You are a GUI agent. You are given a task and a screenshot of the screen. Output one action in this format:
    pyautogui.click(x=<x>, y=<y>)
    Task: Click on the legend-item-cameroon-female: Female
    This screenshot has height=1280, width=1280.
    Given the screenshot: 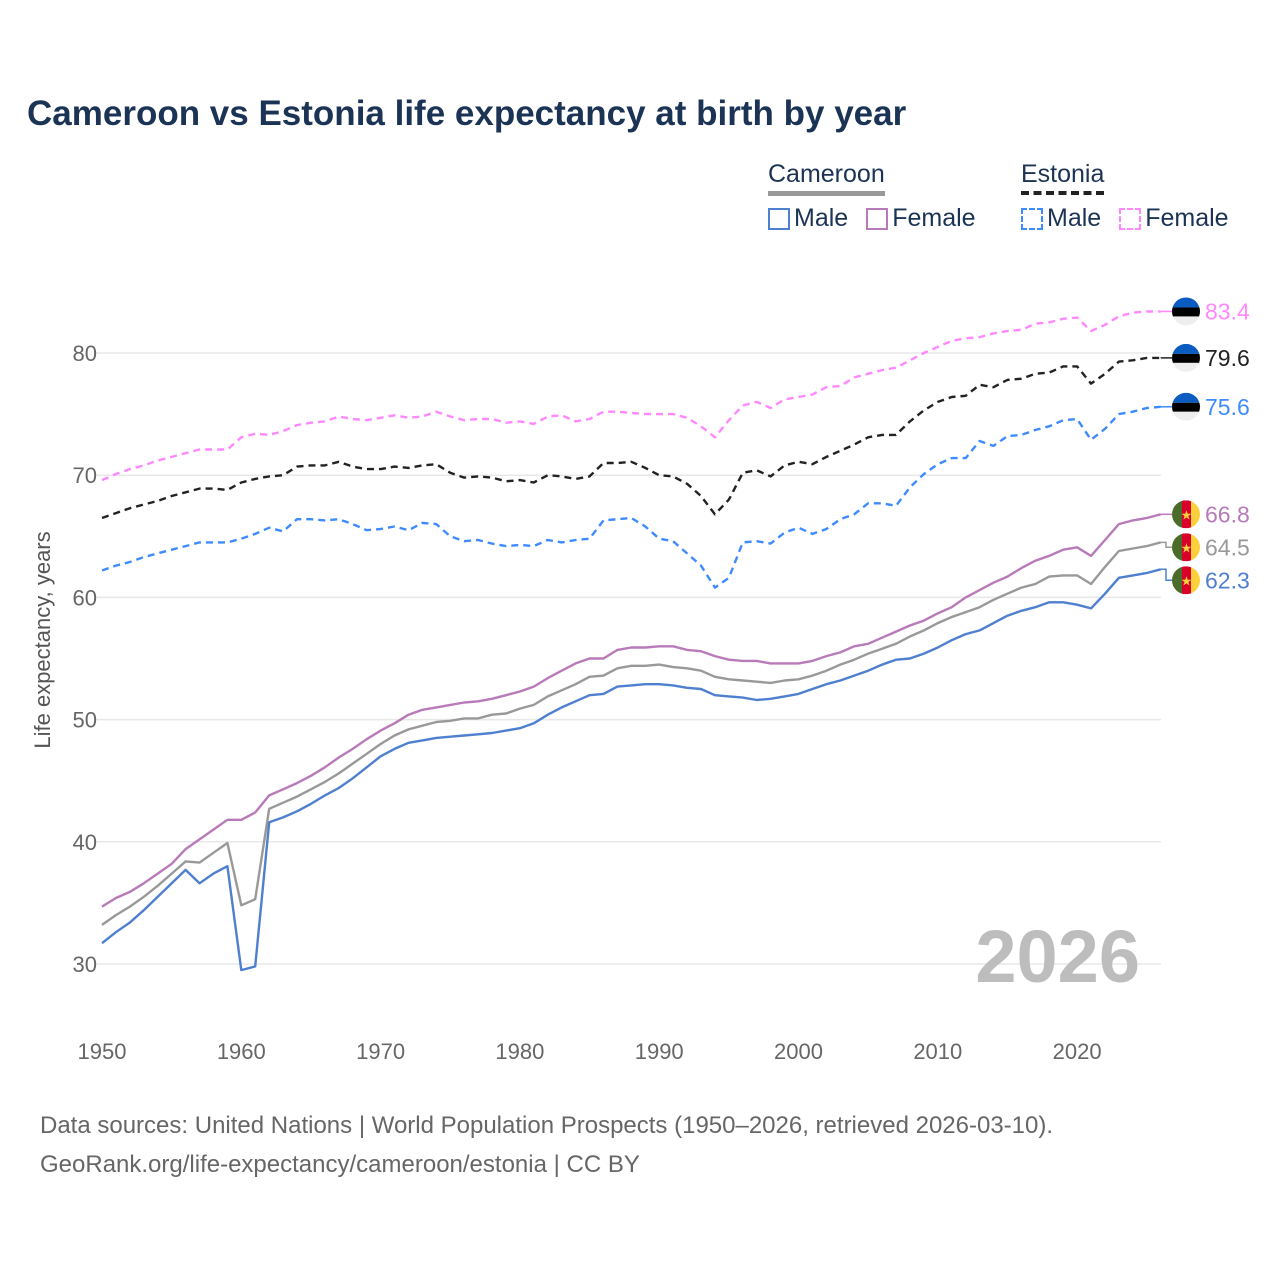 What is the action you would take?
    pyautogui.click(x=921, y=218)
    